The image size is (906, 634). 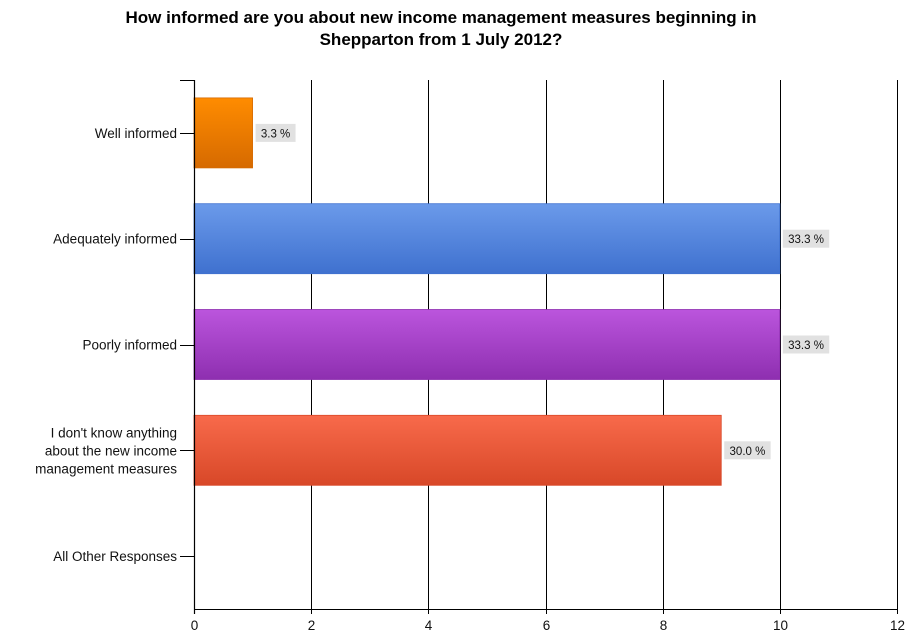 What do you see at coordinates (664, 625) in the screenshot?
I see `x-tick-label-8: 8` at bounding box center [664, 625].